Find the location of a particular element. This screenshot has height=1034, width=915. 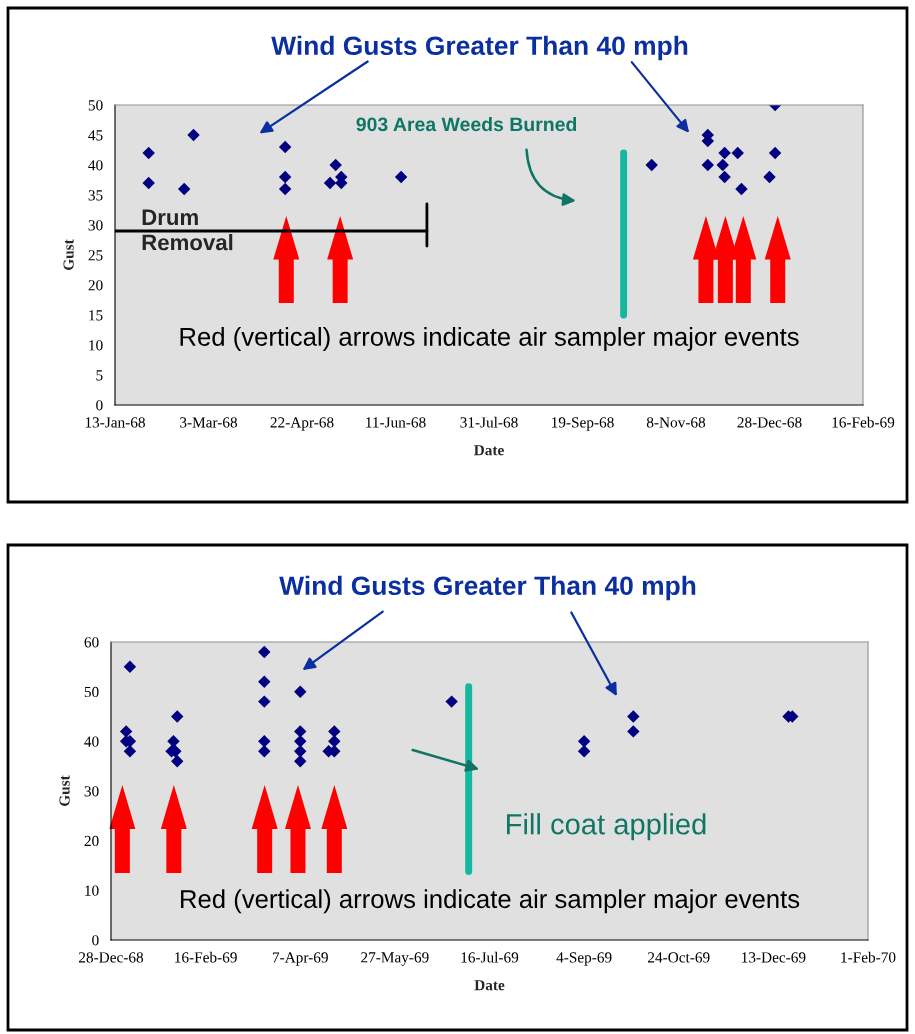

y-tick-label: 35 is located at coordinates (95, 195).